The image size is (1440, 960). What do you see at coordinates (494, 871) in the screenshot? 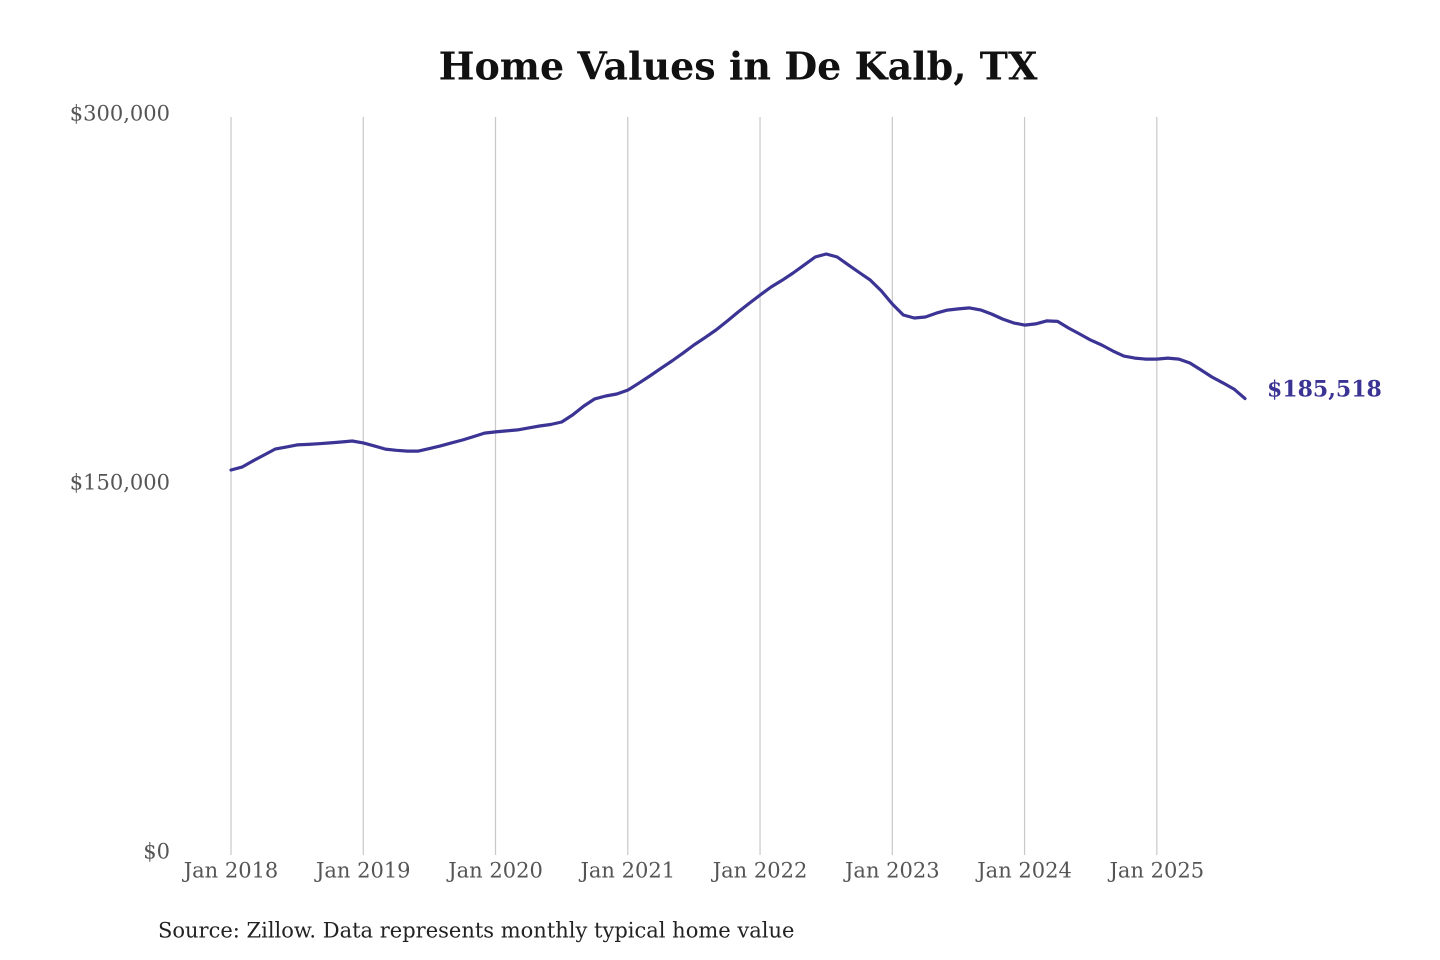
I see `x-tick-label: Jan 2020` at bounding box center [494, 871].